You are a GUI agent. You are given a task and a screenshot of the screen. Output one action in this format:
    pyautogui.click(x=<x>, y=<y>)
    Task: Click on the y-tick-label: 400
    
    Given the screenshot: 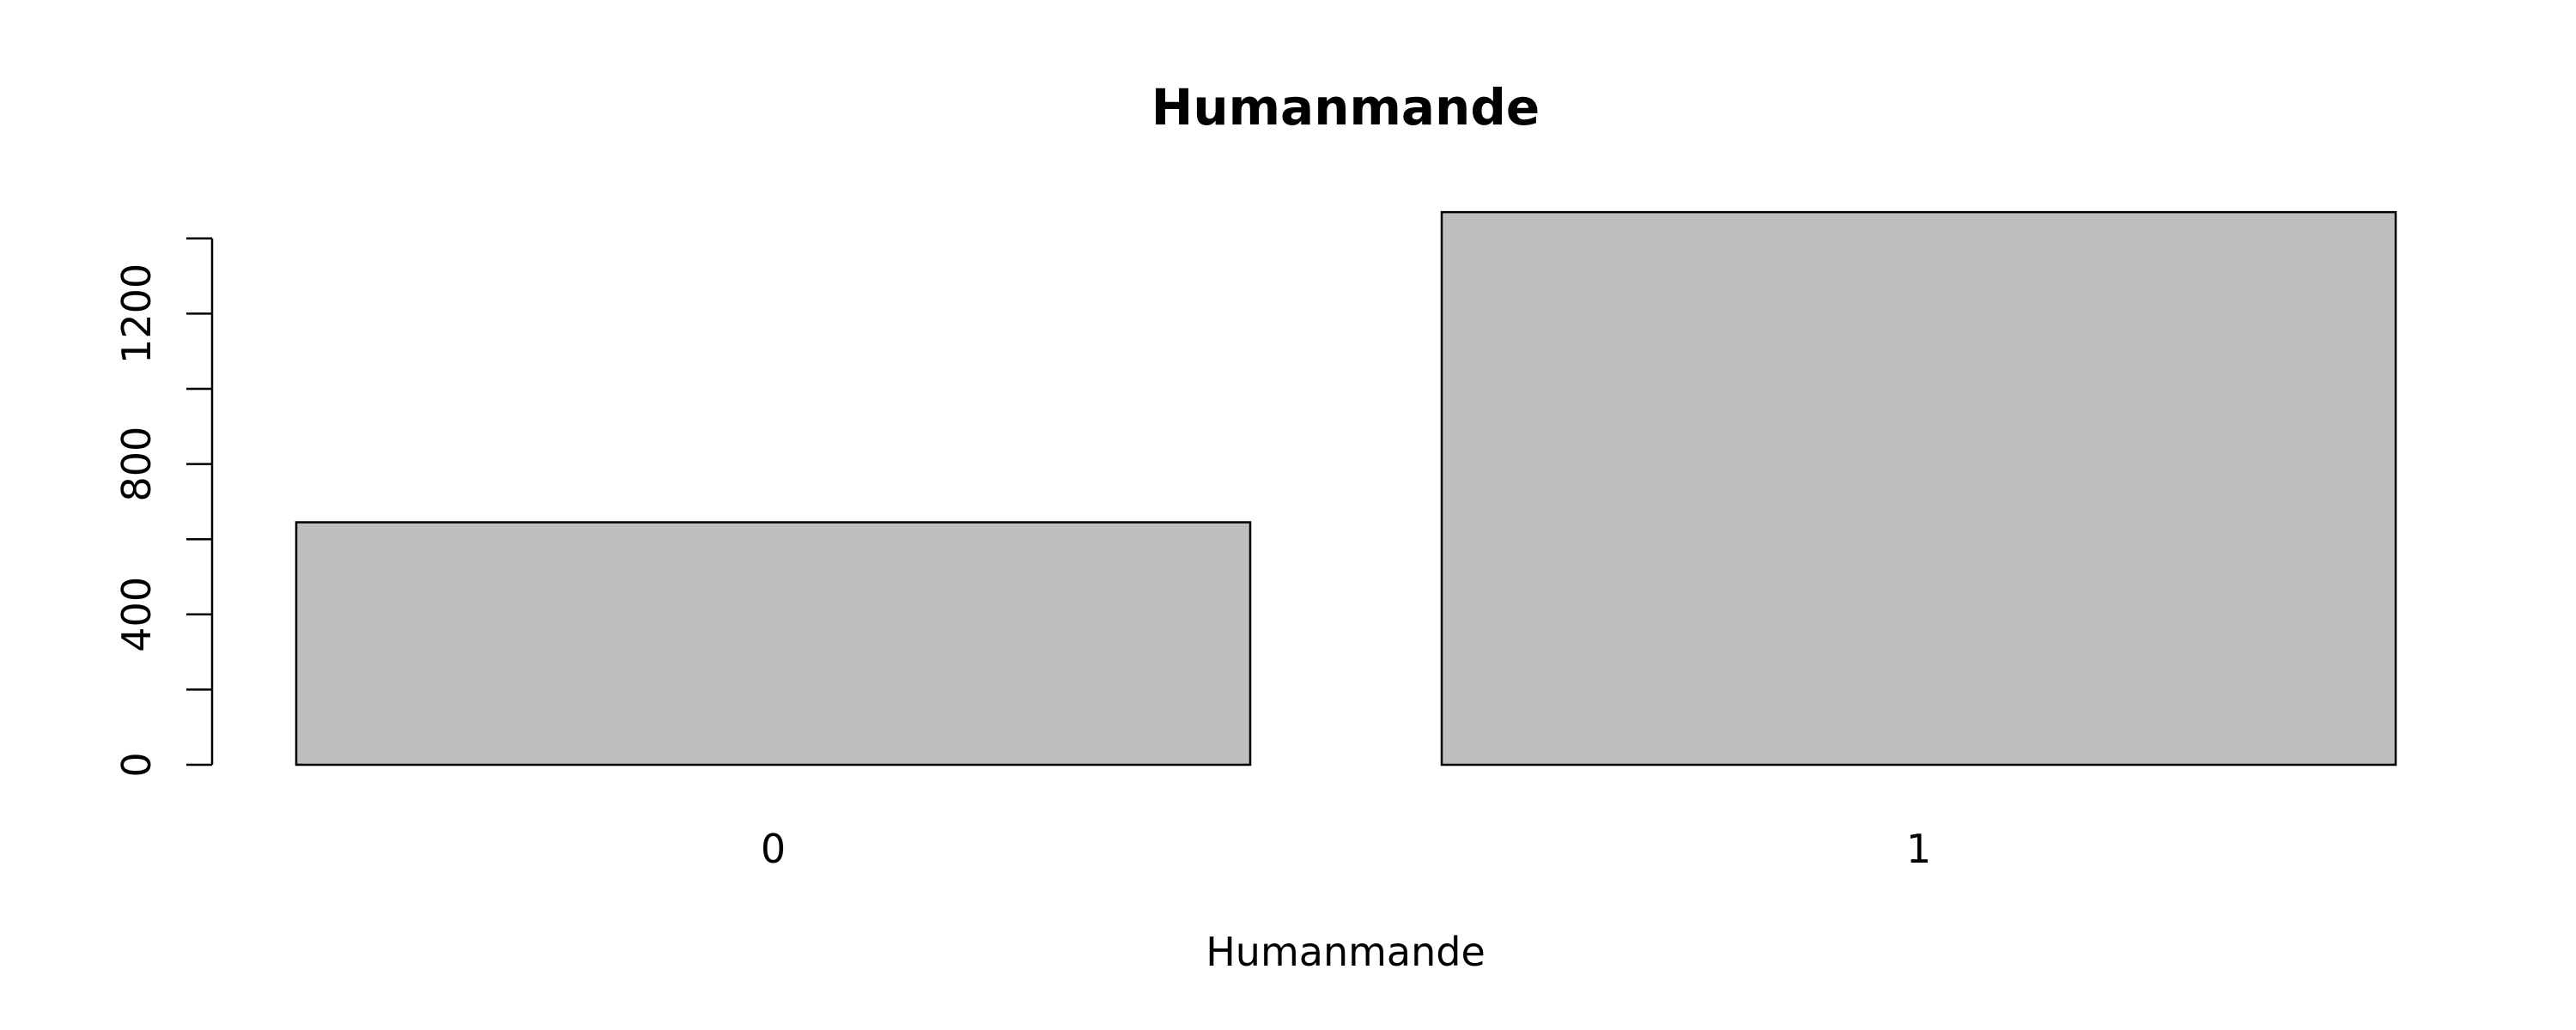 What is the action you would take?
    pyautogui.click(x=137, y=614)
    